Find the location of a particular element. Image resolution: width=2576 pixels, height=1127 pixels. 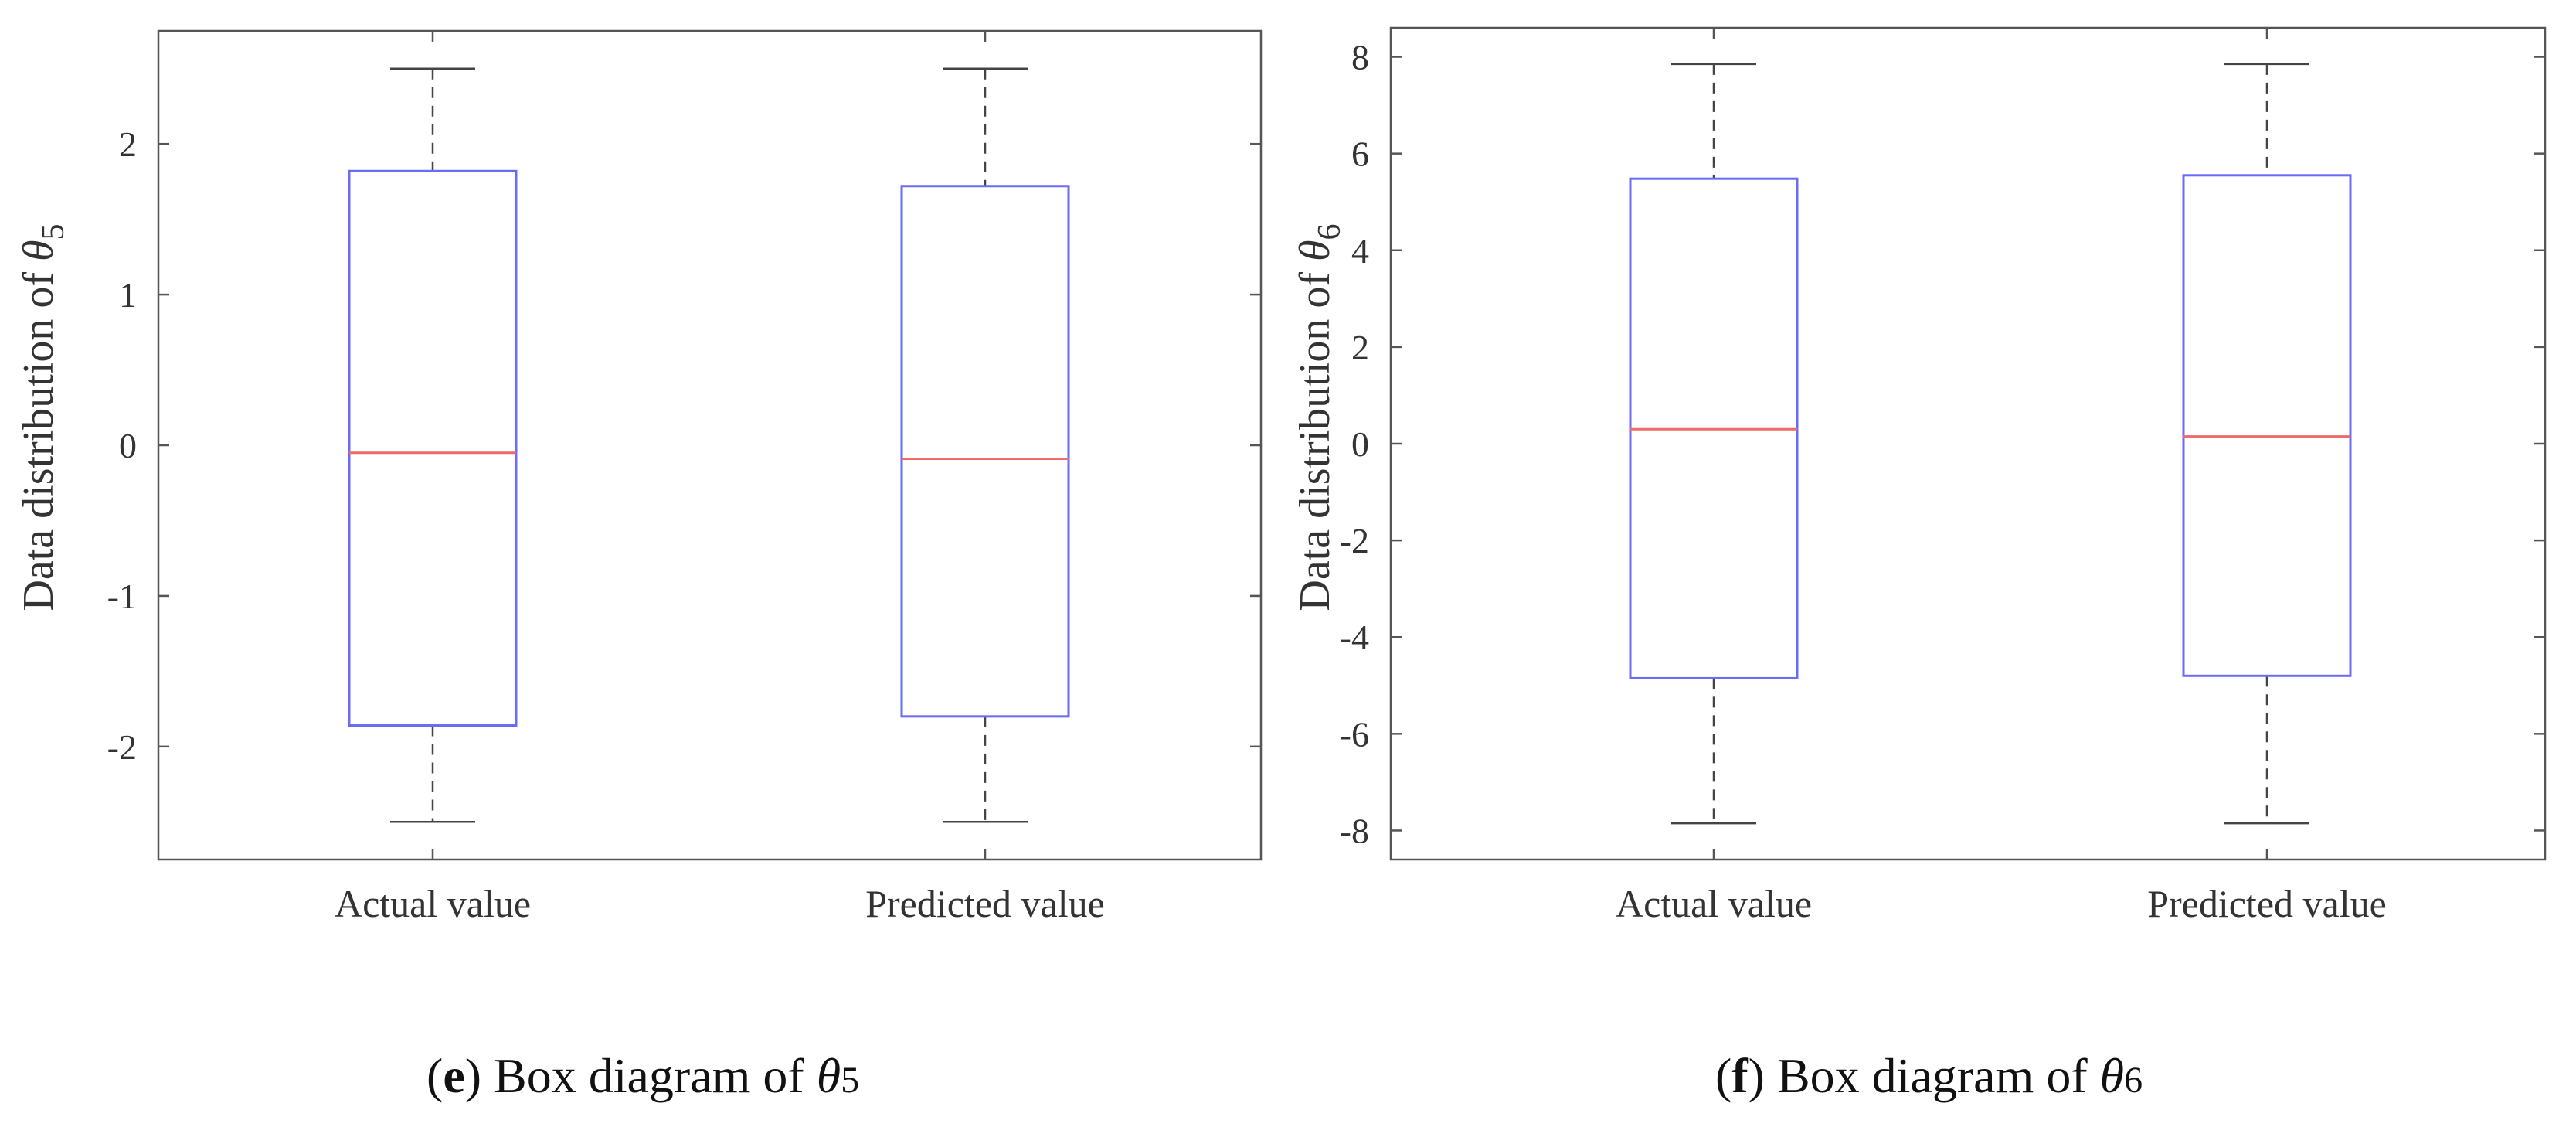

caption-f: (f) Box diagram of θ6 is located at coordinates (1929, 1076).